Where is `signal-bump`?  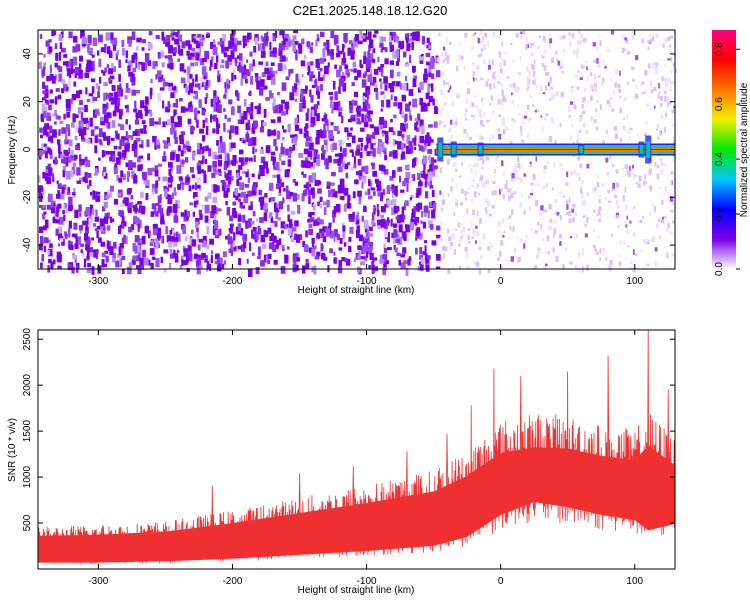 signal-bump is located at coordinates (581, 149).